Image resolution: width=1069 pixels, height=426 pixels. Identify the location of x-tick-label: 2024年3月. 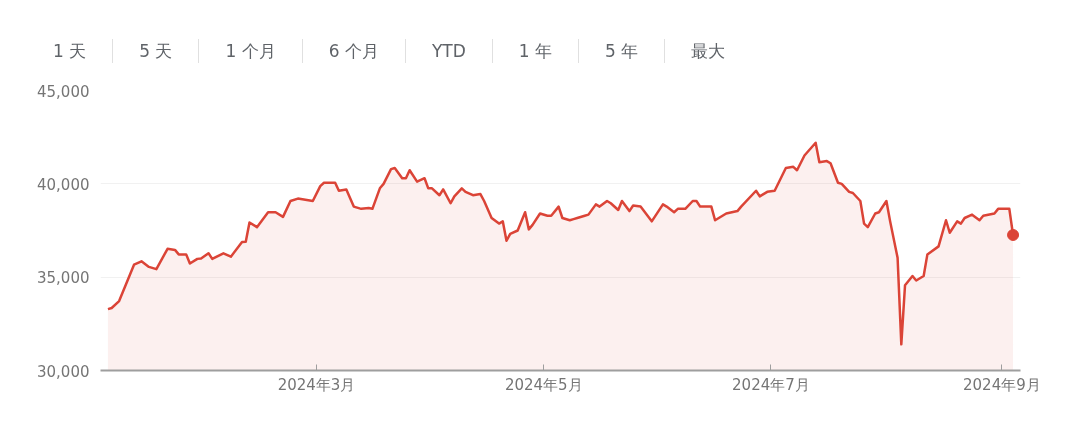
(316, 384).